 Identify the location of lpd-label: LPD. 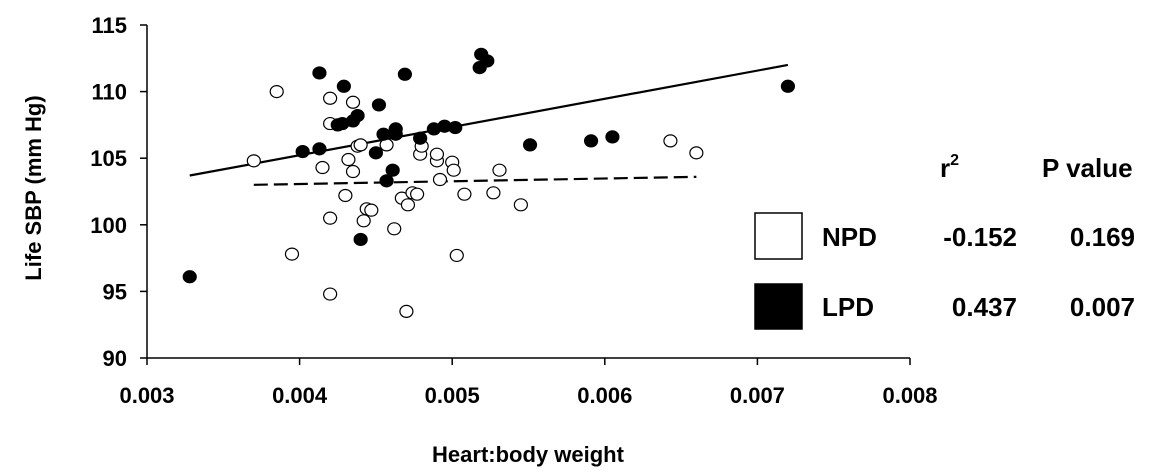
(848, 307).